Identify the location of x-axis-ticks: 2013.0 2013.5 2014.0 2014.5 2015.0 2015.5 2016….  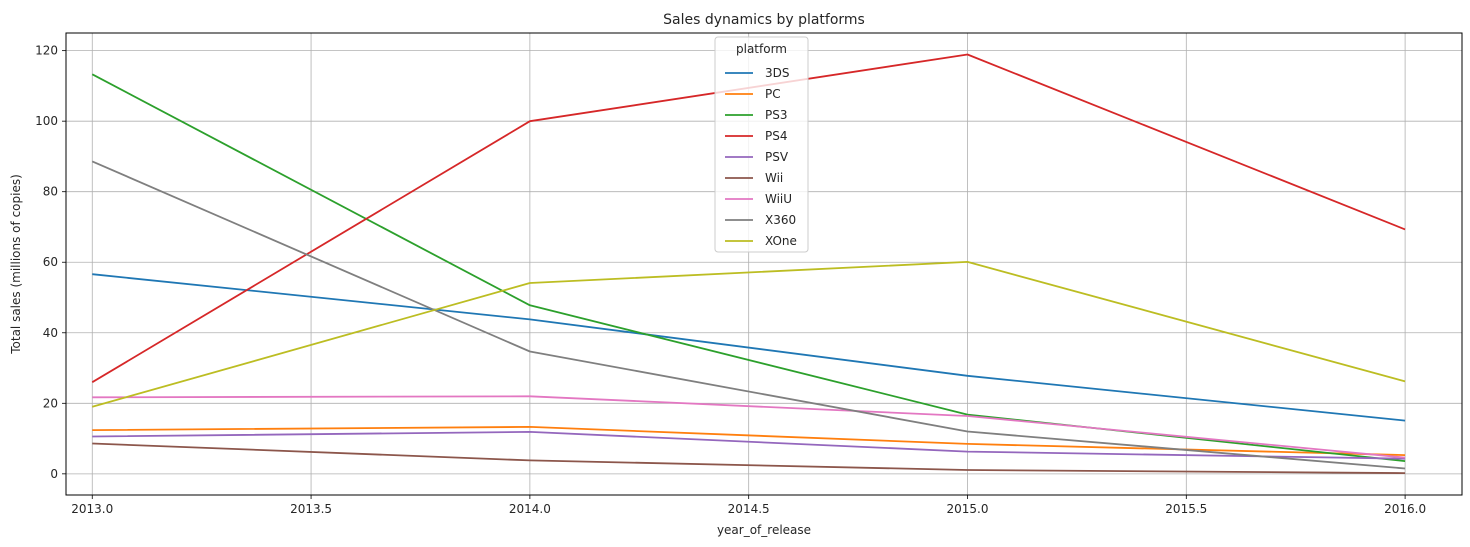
(748, 505).